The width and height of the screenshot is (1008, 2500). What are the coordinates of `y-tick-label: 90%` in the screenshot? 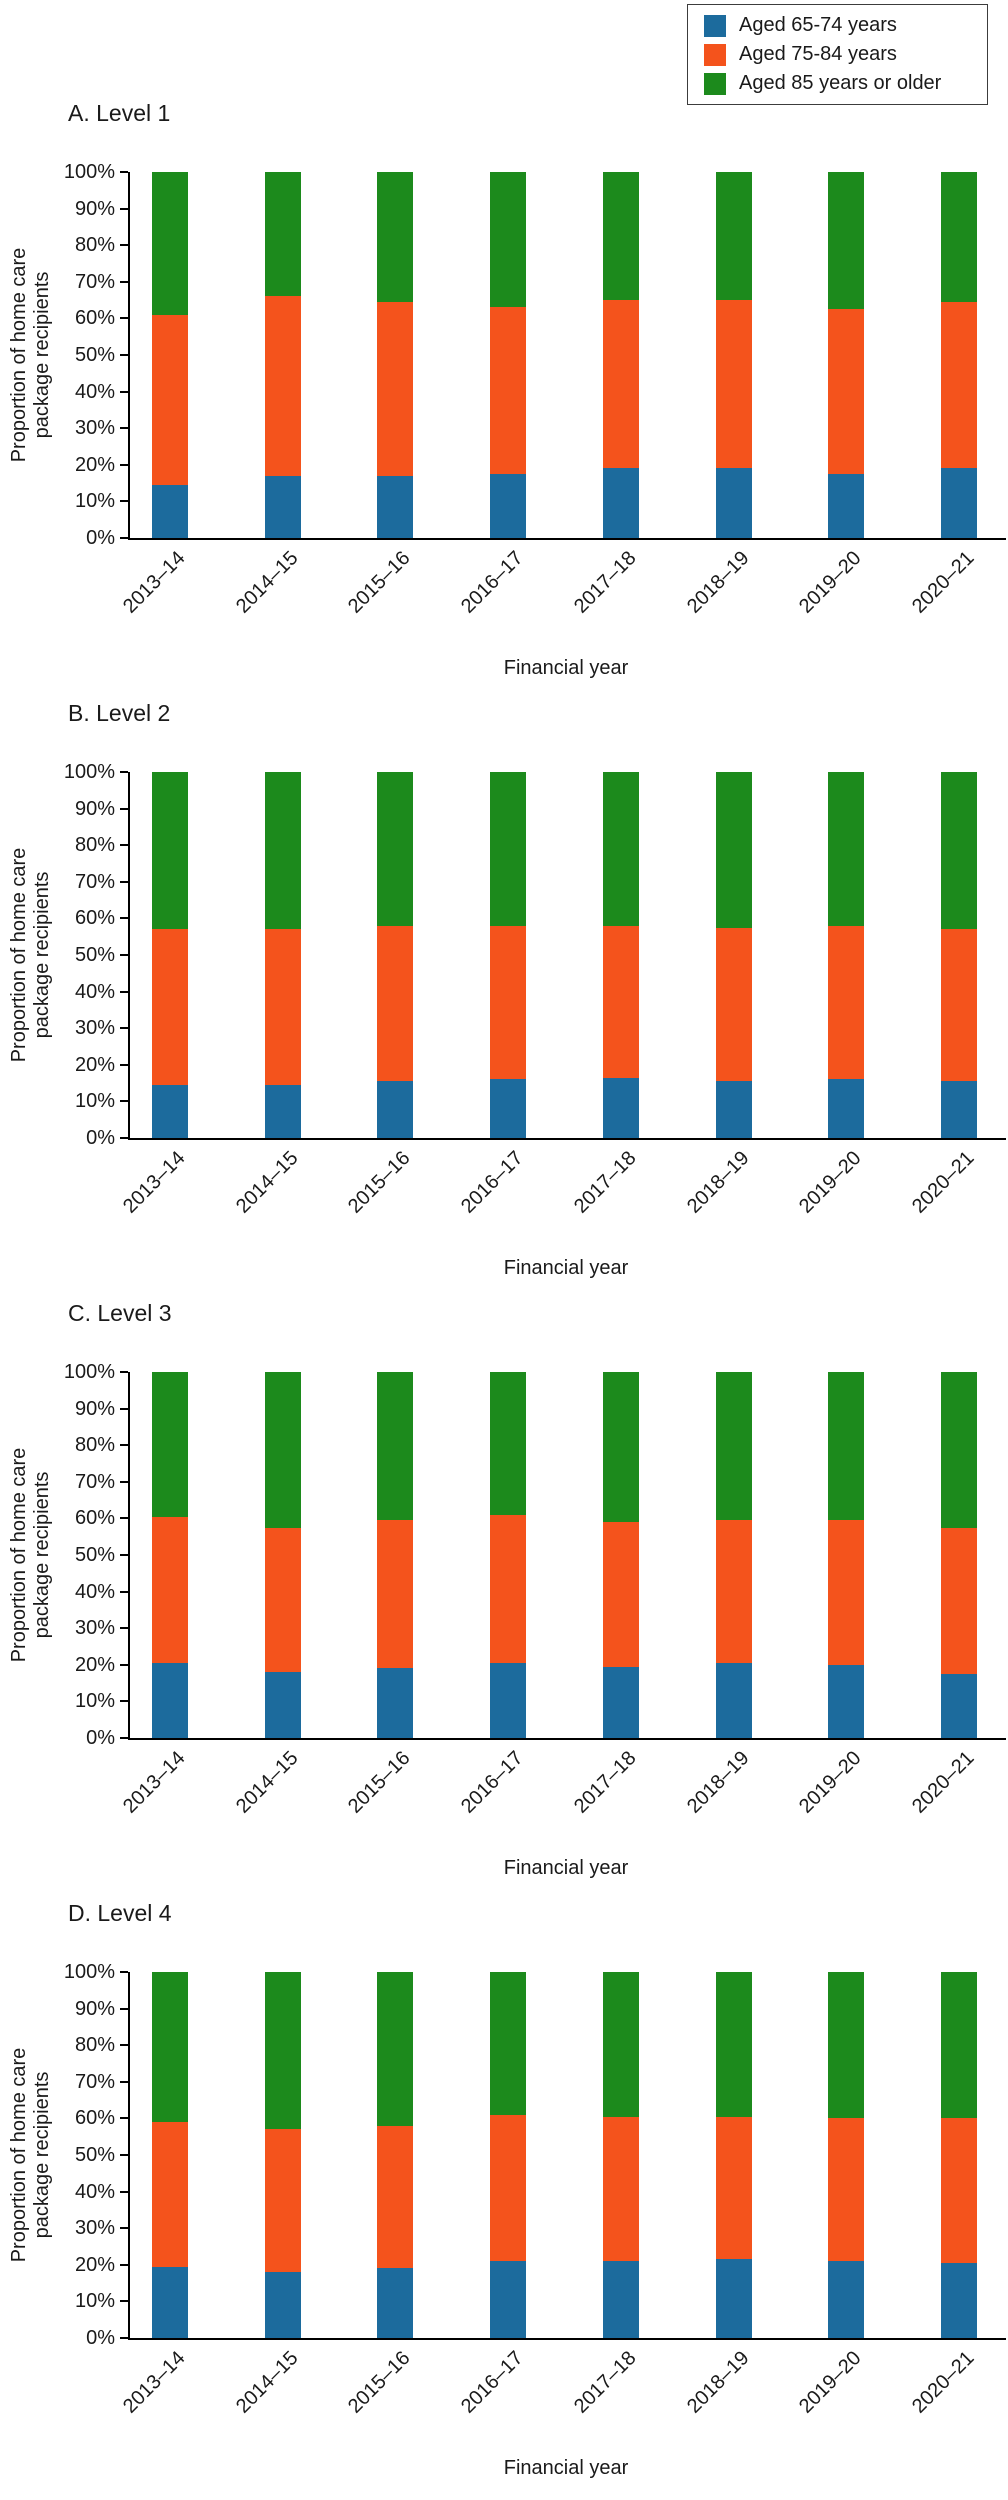 It's located at (94, 1408).